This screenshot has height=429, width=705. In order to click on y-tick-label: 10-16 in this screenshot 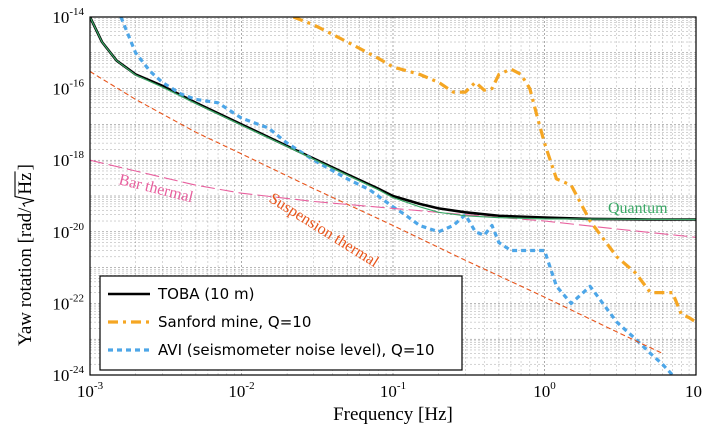, I will do `click(68, 88)`.